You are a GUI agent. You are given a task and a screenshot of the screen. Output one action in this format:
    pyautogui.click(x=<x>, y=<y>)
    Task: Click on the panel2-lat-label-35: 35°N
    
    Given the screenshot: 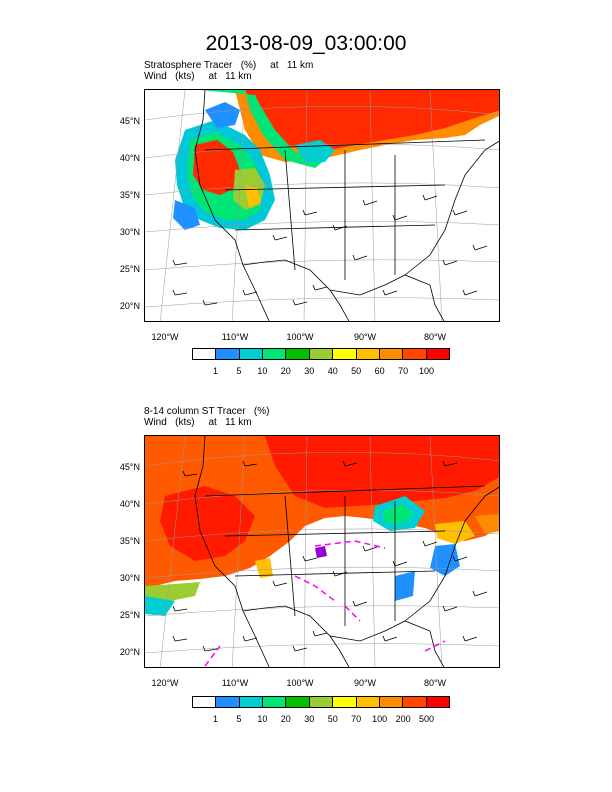 What is the action you would take?
    pyautogui.click(x=129, y=541)
    